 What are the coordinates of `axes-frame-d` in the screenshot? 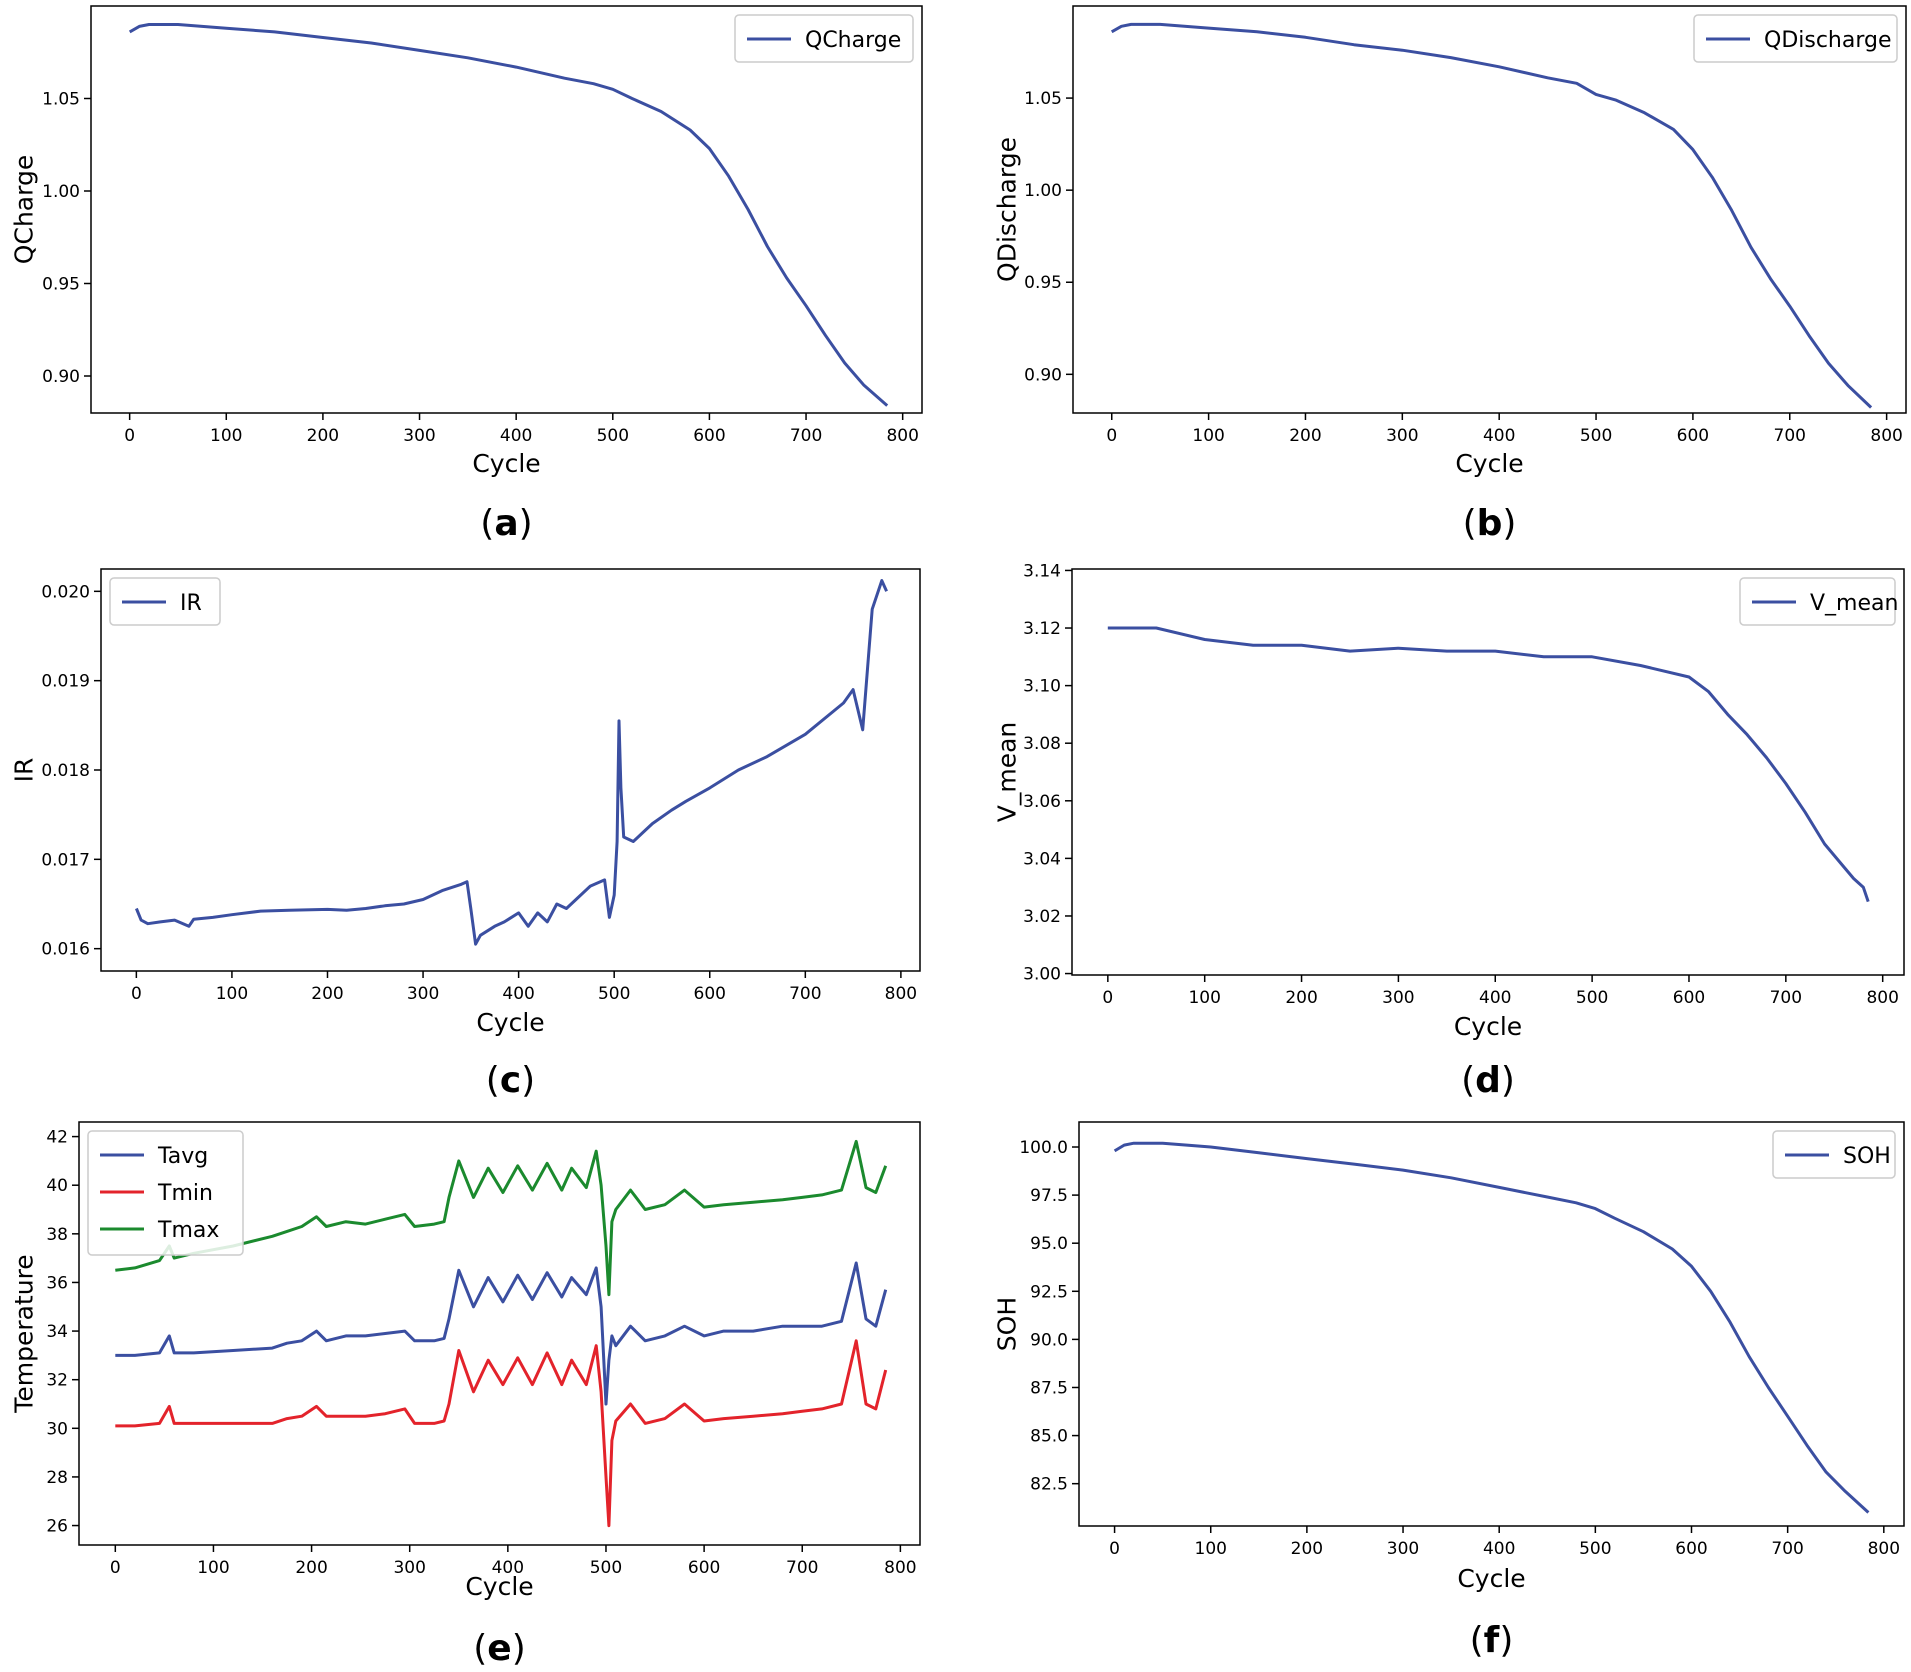 It's located at (1488, 772).